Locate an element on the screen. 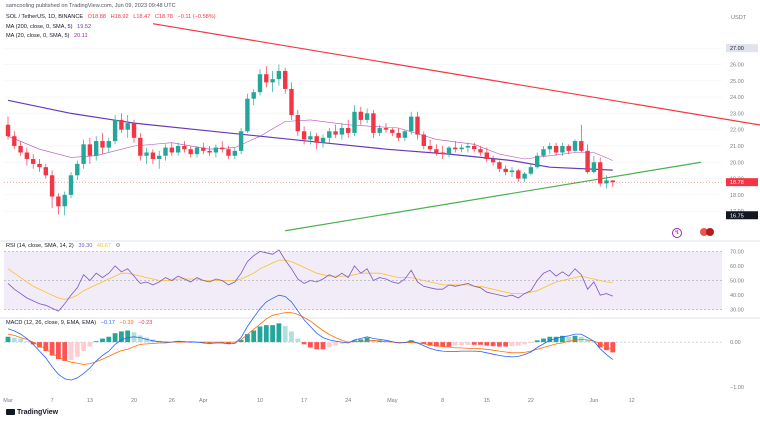  ma20-label: MA (20, close, 0, SMA, 5) is located at coordinates (38, 36).